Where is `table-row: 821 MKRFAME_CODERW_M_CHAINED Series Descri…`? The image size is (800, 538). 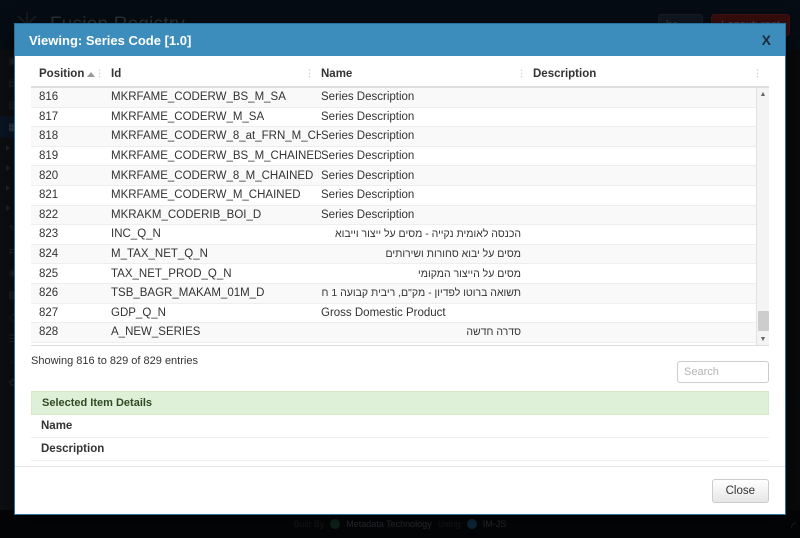
table-row: 821 MKRFAME_CODERW_M_CHAINED Series Descri… is located at coordinates (400, 196).